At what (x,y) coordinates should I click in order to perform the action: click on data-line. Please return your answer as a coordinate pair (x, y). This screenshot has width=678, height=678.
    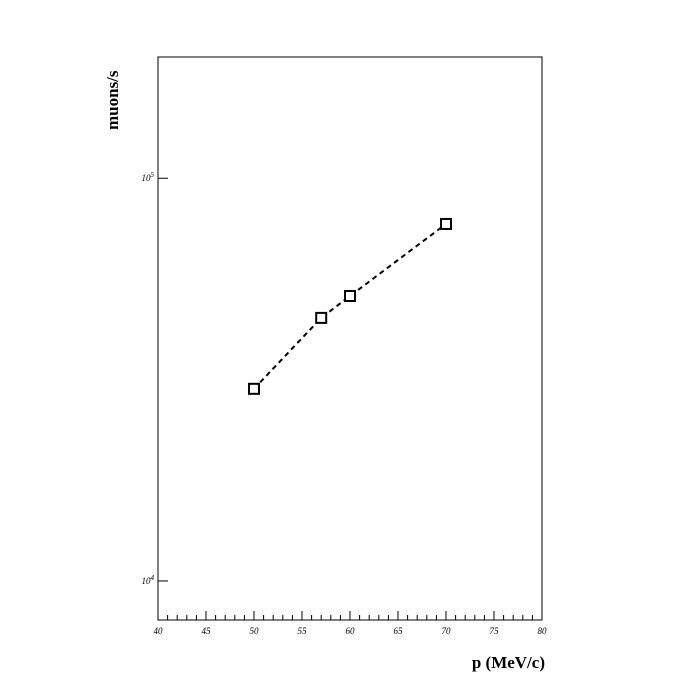
    Looking at the image, I should click on (350, 306).